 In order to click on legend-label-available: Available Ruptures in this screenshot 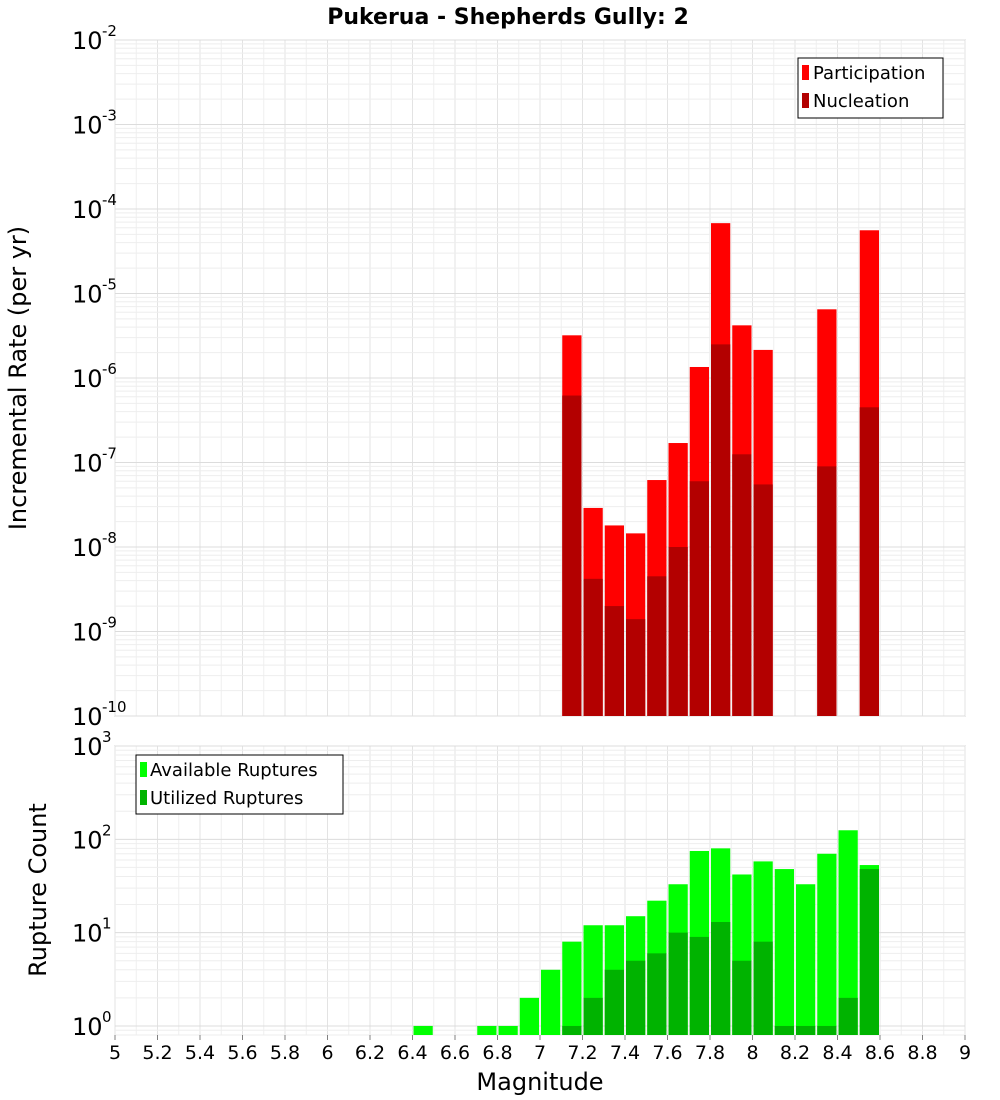, I will do `click(234, 770)`.